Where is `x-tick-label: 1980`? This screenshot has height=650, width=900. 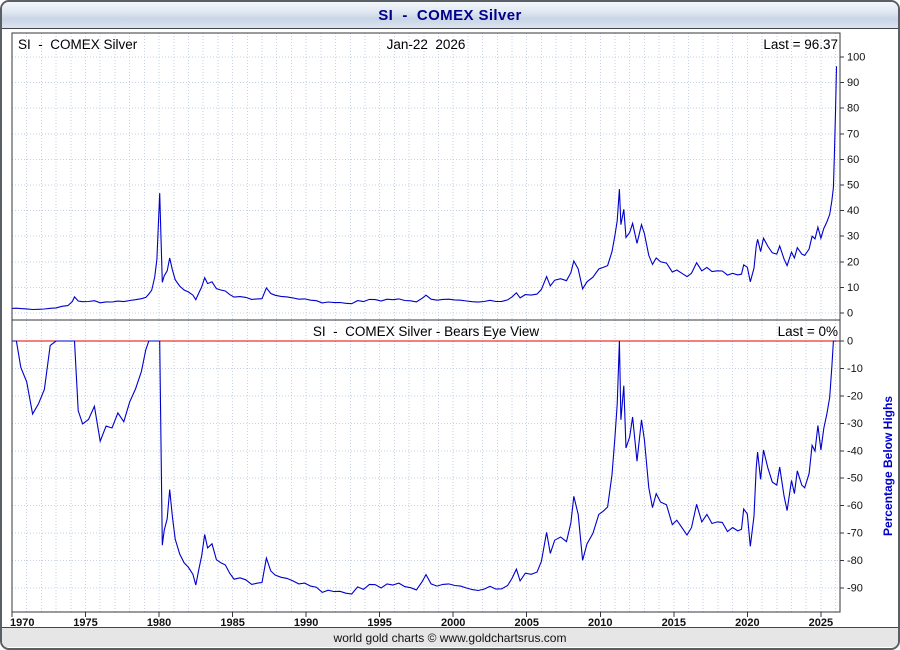
x-tick-label: 1980 is located at coordinates (159, 622).